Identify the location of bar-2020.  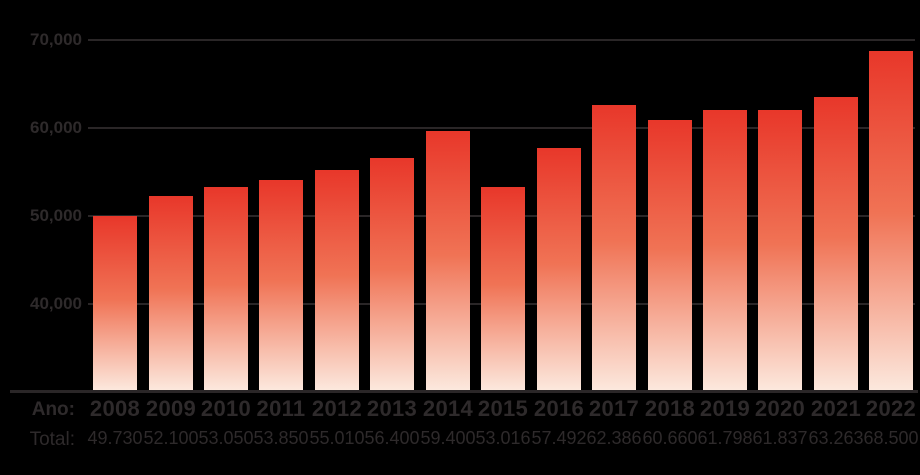
(780, 250).